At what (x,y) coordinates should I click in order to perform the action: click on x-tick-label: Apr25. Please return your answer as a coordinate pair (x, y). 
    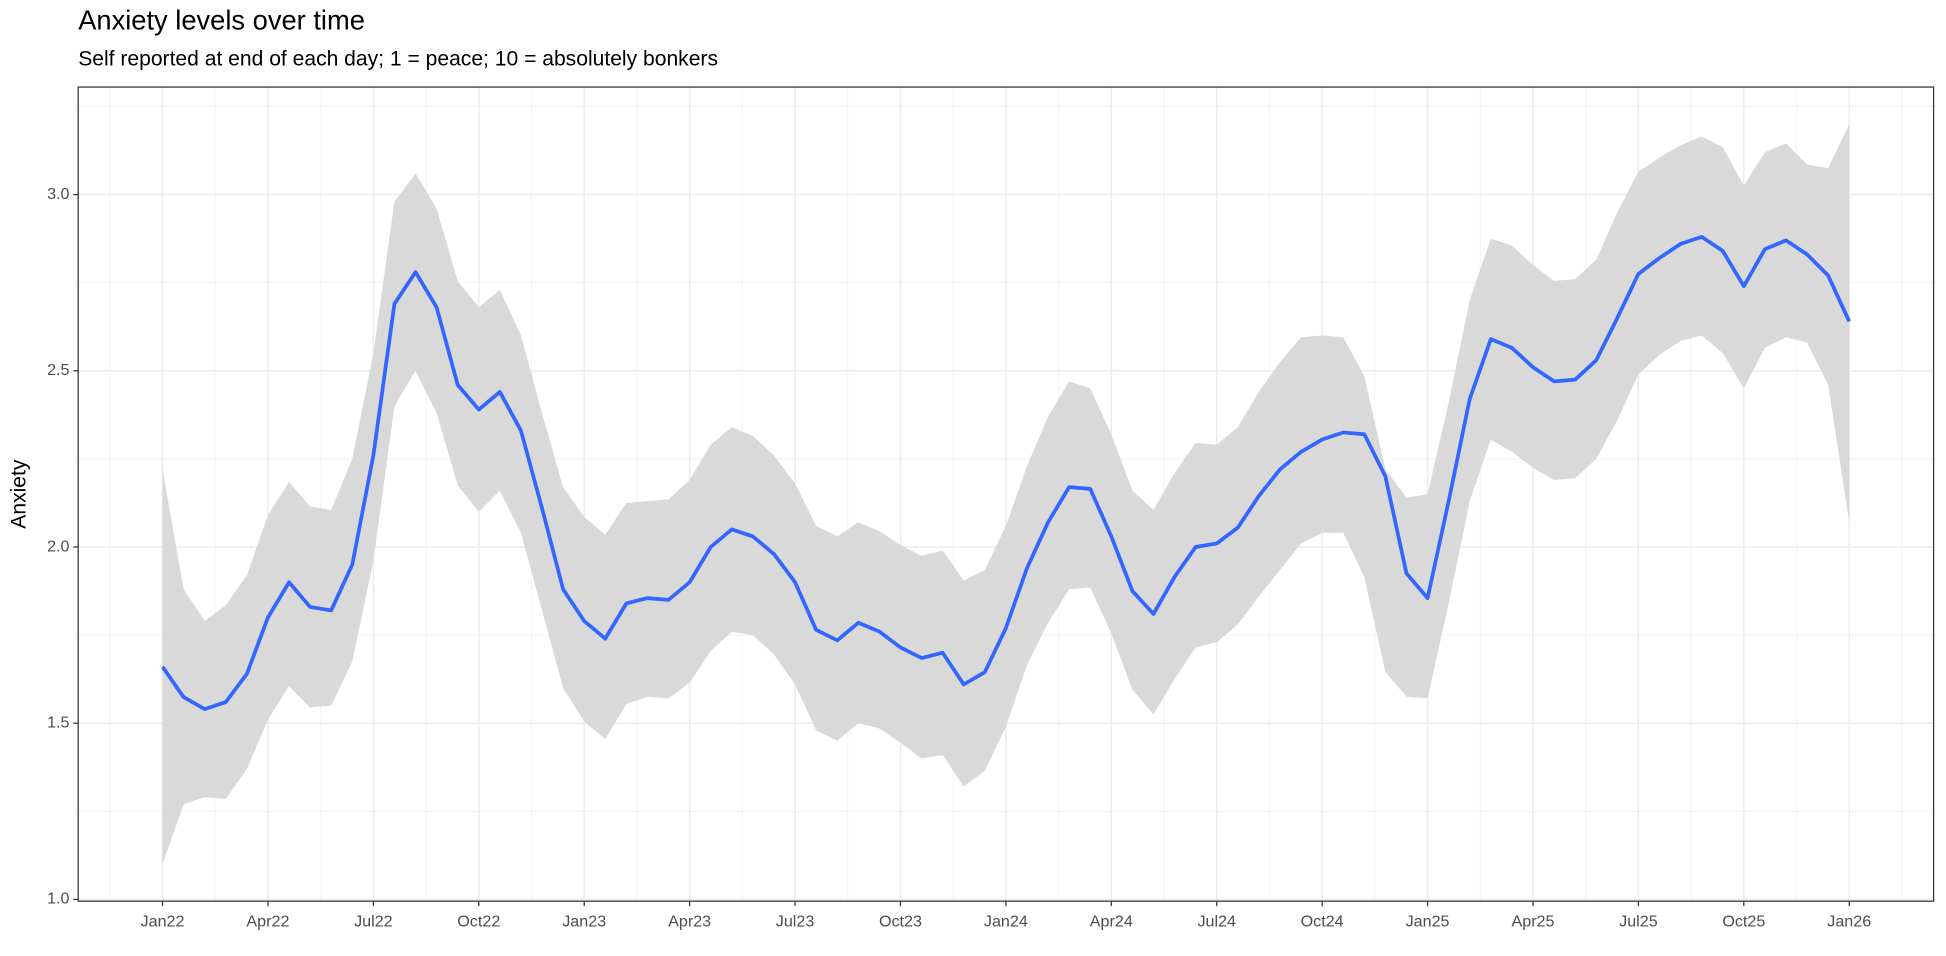
    Looking at the image, I should click on (1532, 922).